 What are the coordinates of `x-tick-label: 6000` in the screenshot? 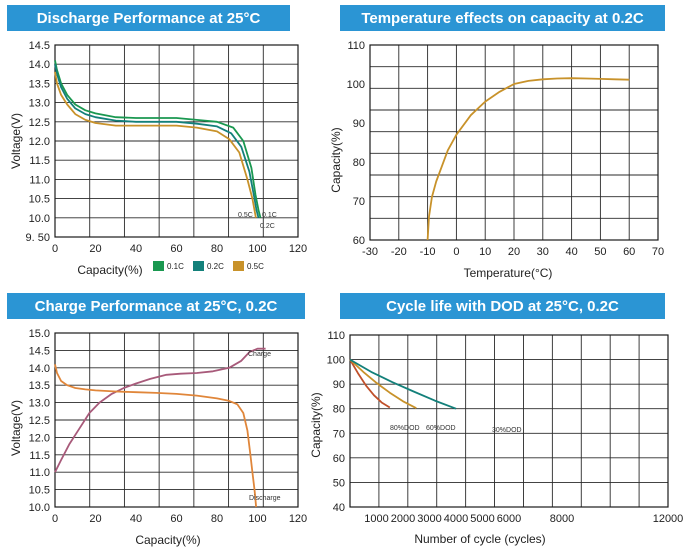 It's located at (509, 519).